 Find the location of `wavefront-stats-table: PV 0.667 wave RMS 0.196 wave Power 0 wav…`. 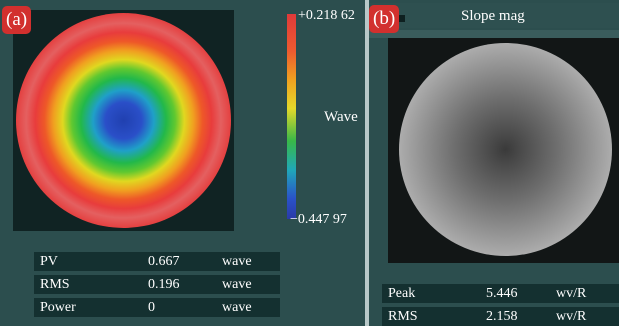

wavefront-stats-table: PV 0.667 wave RMS 0.196 wave Power 0 wav… is located at coordinates (157, 286).